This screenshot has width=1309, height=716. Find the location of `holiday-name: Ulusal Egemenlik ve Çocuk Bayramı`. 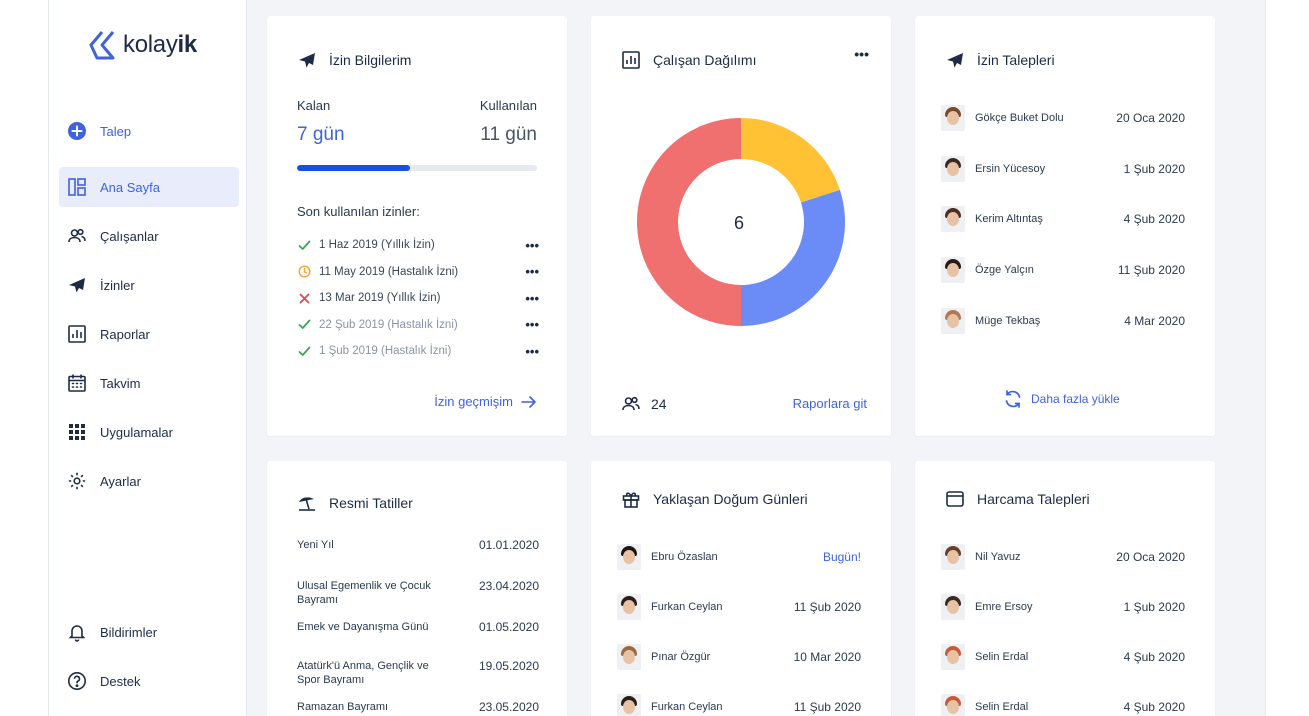

holiday-name: Ulusal Egemenlik ve Çocuk Bayramı is located at coordinates (364, 593).